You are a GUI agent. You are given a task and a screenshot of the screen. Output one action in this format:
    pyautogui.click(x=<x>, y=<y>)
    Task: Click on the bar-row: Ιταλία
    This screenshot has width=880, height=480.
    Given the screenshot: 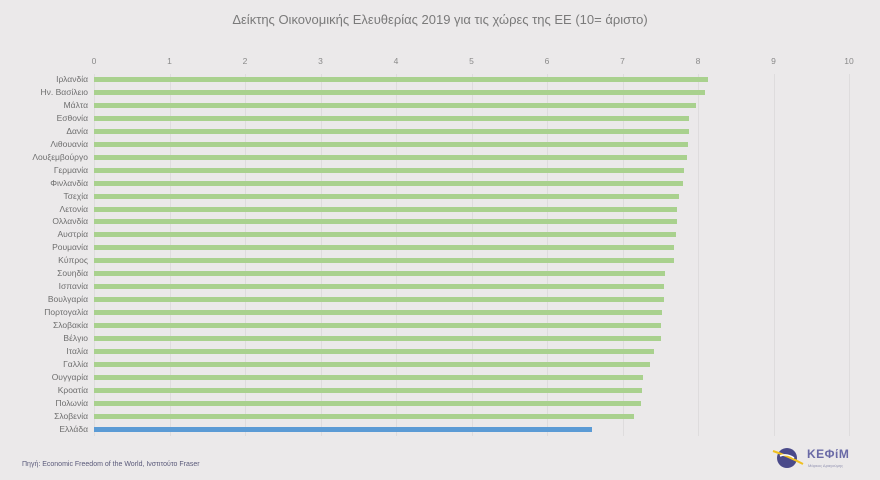 What is the action you would take?
    pyautogui.click(x=430, y=351)
    